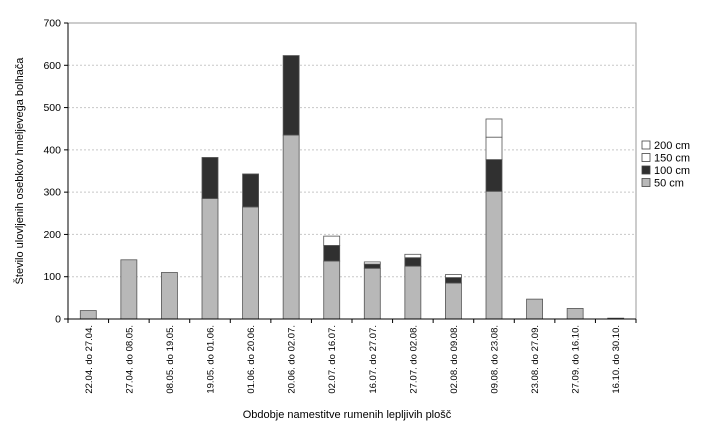 The image size is (718, 433). I want to click on x-tick-label: 27.04. do 08.05., so click(129, 359).